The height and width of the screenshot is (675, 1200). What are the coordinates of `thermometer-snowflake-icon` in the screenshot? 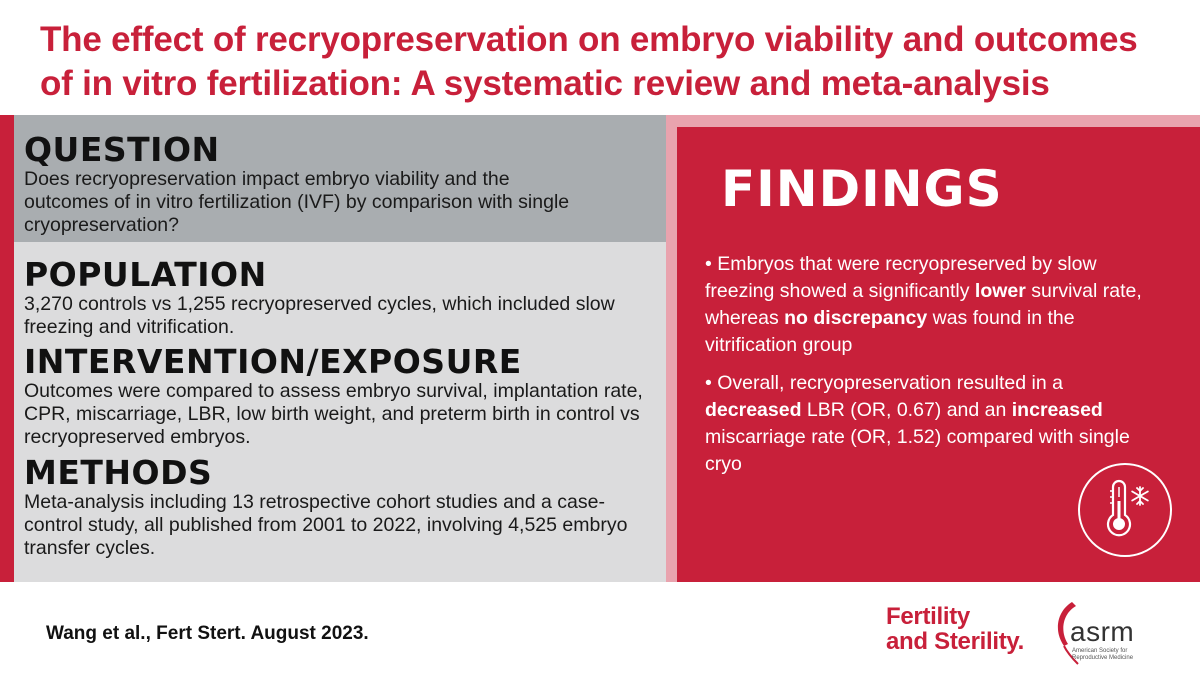 It's located at (1125, 510).